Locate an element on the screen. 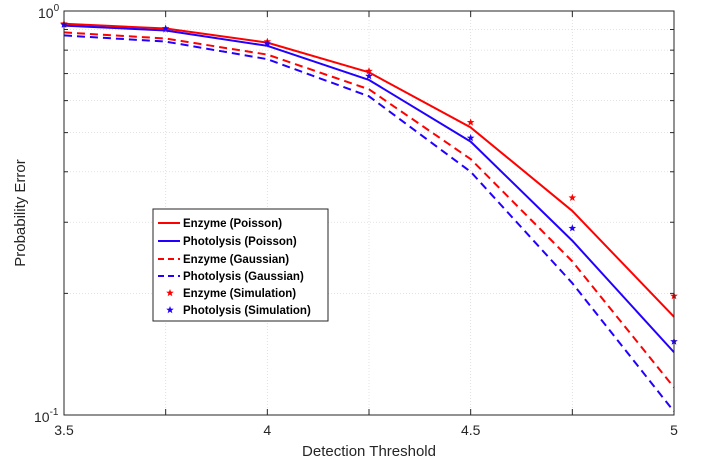 This screenshot has height=466, width=701. y-tick-label-bottom: 10-1 is located at coordinates (46, 416).